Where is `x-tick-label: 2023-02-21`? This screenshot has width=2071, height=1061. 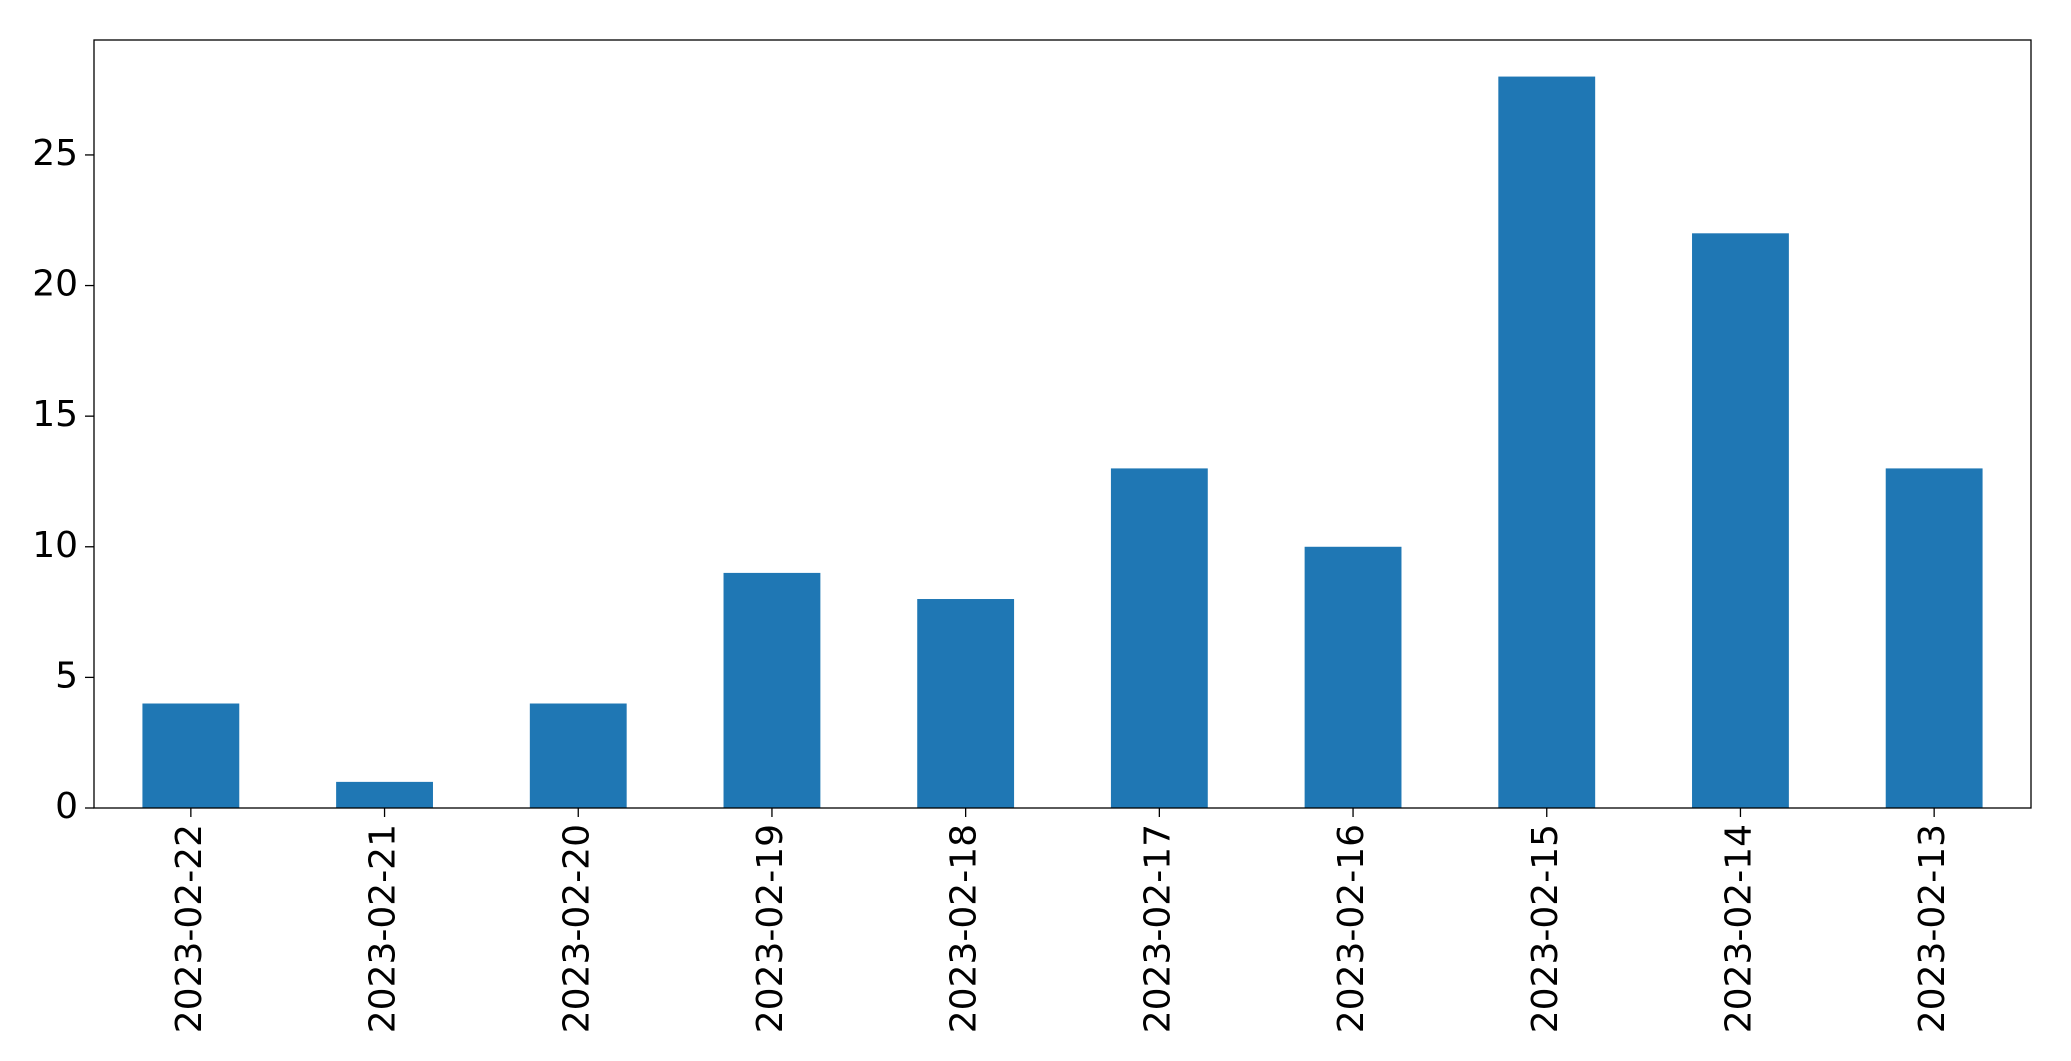 x-tick-label: 2023-02-21 is located at coordinates (383, 928).